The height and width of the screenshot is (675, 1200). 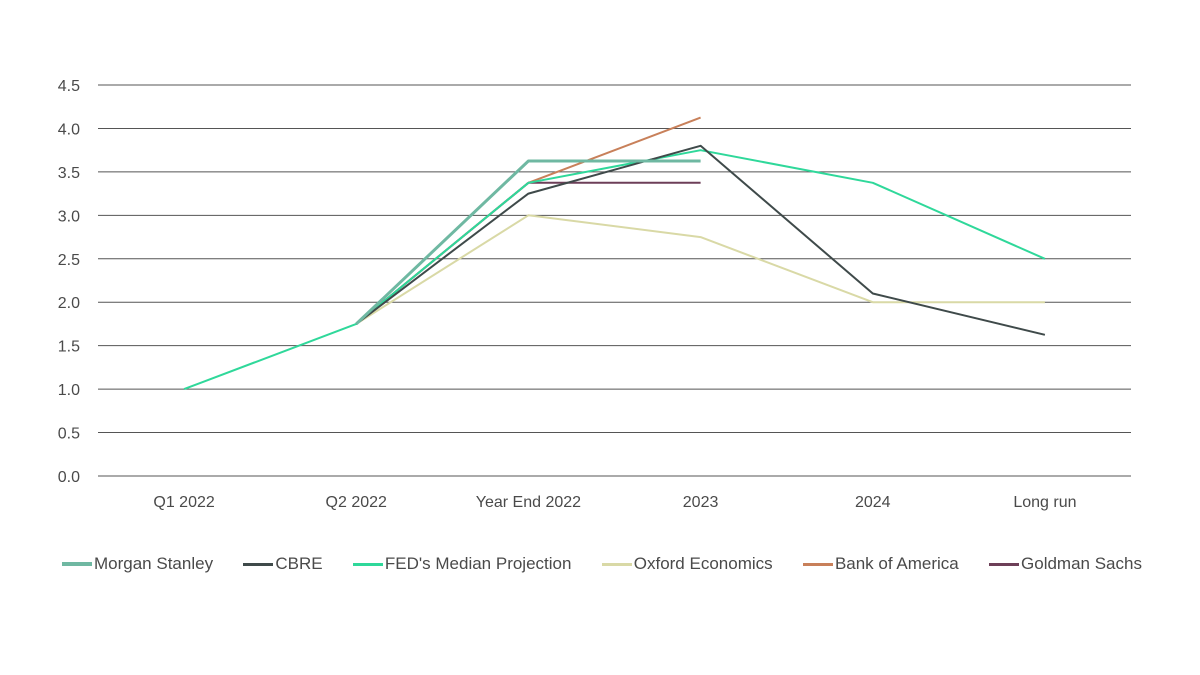 What do you see at coordinates (183, 502) in the screenshot?
I see `x-tick-label: Q1 2022` at bounding box center [183, 502].